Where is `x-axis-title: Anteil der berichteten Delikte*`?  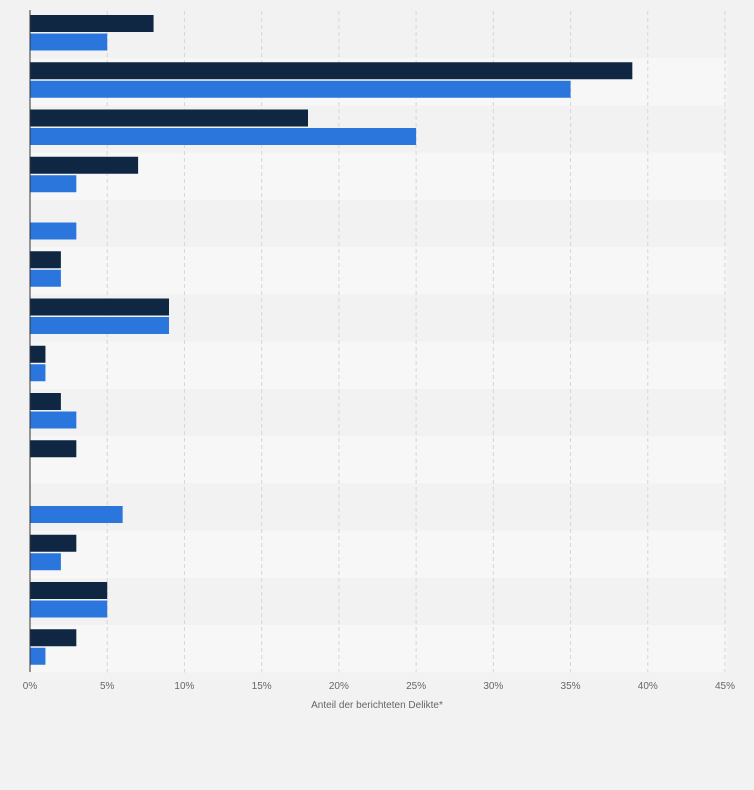 x-axis-title: Anteil der berichteten Delikte* is located at coordinates (377, 705).